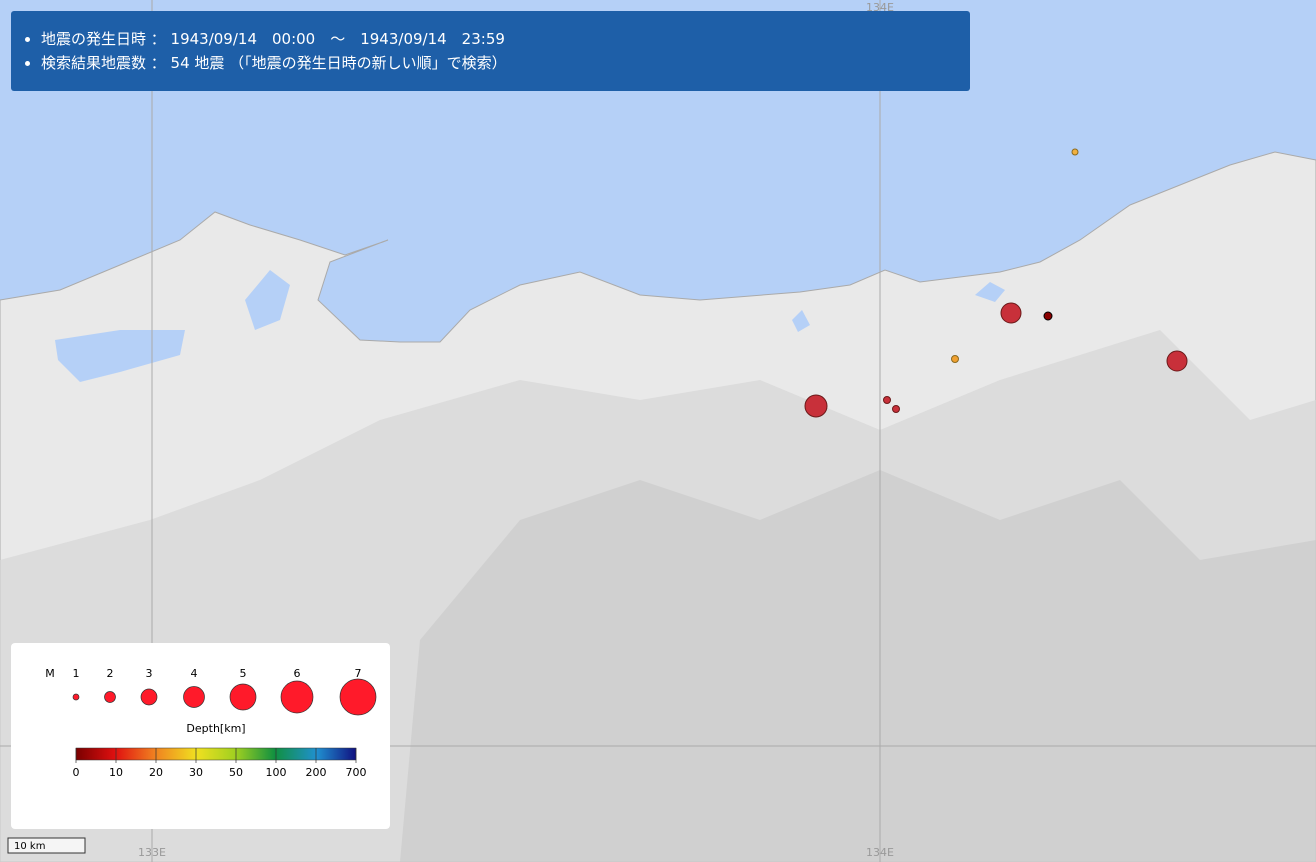 Image resolution: width=1316 pixels, height=862 pixels. Describe the element at coordinates (46, 845) in the screenshot. I see `scale-bar` at that location.